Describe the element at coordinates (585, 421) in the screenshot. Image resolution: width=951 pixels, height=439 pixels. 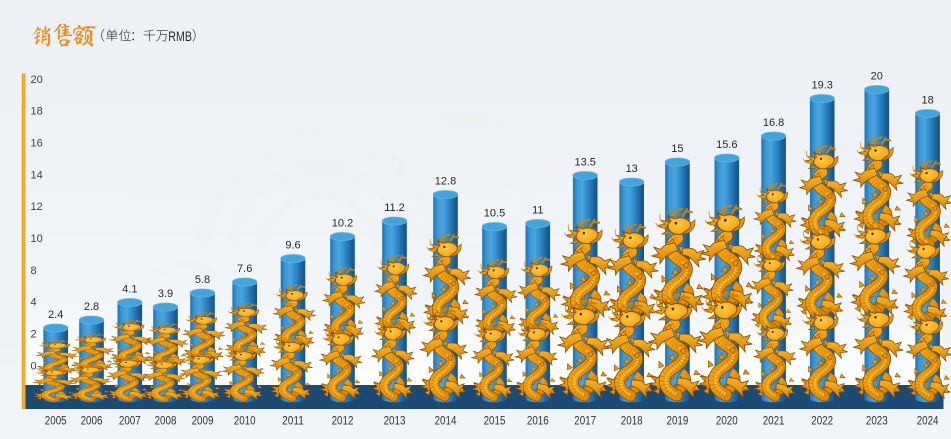
I see `svg-text: 2017` at that location.